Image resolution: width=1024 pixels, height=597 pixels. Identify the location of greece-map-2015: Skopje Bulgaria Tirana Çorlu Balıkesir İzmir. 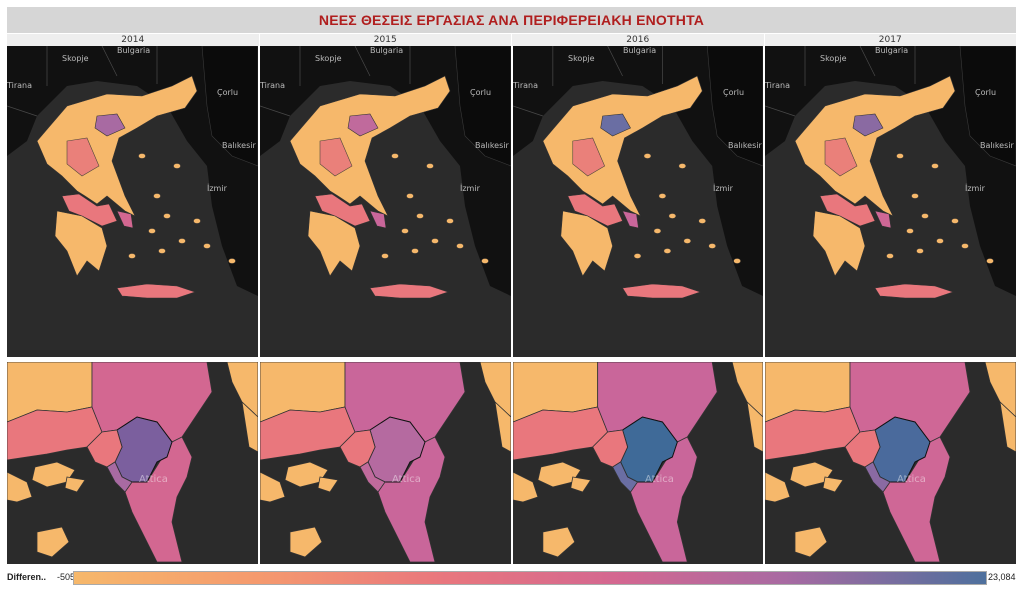
(385, 201).